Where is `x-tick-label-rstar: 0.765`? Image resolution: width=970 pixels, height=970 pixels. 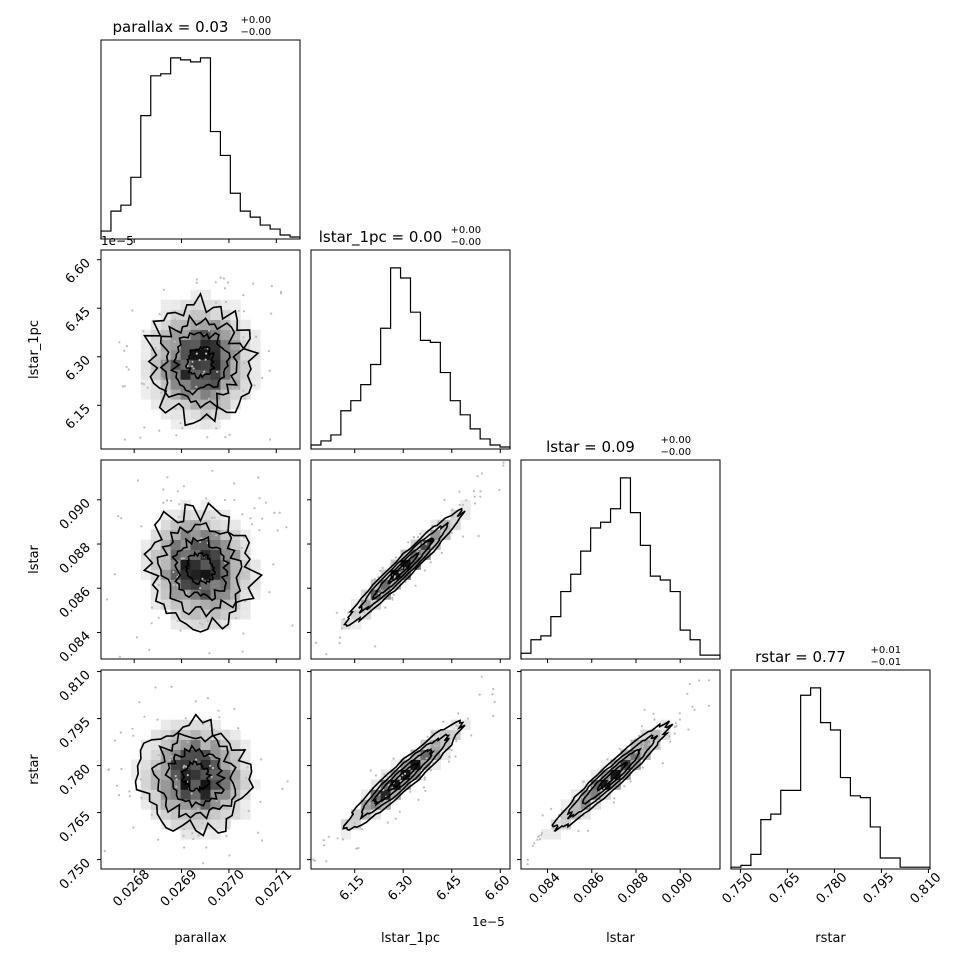
x-tick-label-rstar: 0.765 is located at coordinates (784, 888).